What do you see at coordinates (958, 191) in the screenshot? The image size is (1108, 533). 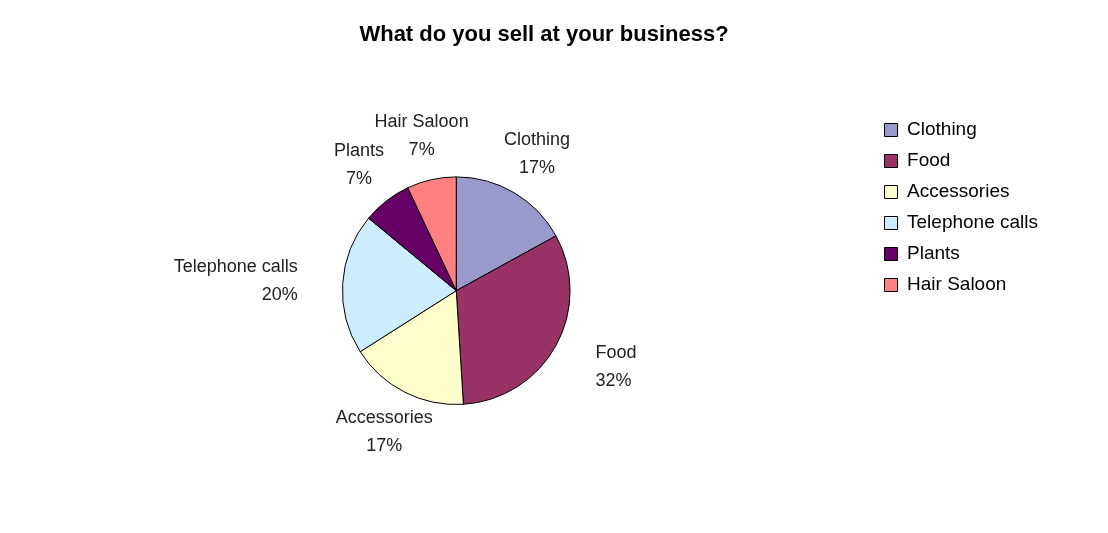 I see `legend-label: Accessories` at bounding box center [958, 191].